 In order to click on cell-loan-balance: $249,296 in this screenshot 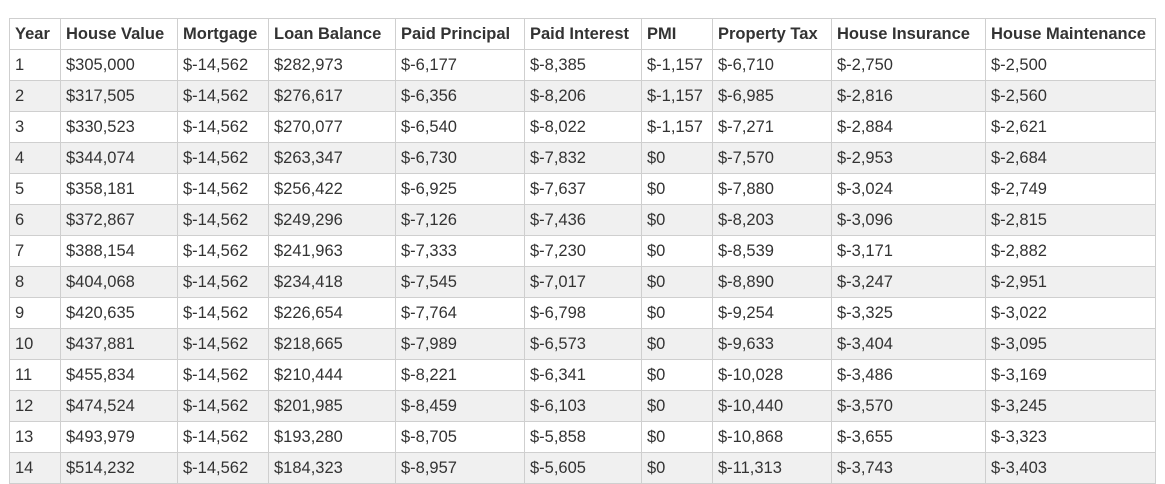, I will do `click(332, 220)`.